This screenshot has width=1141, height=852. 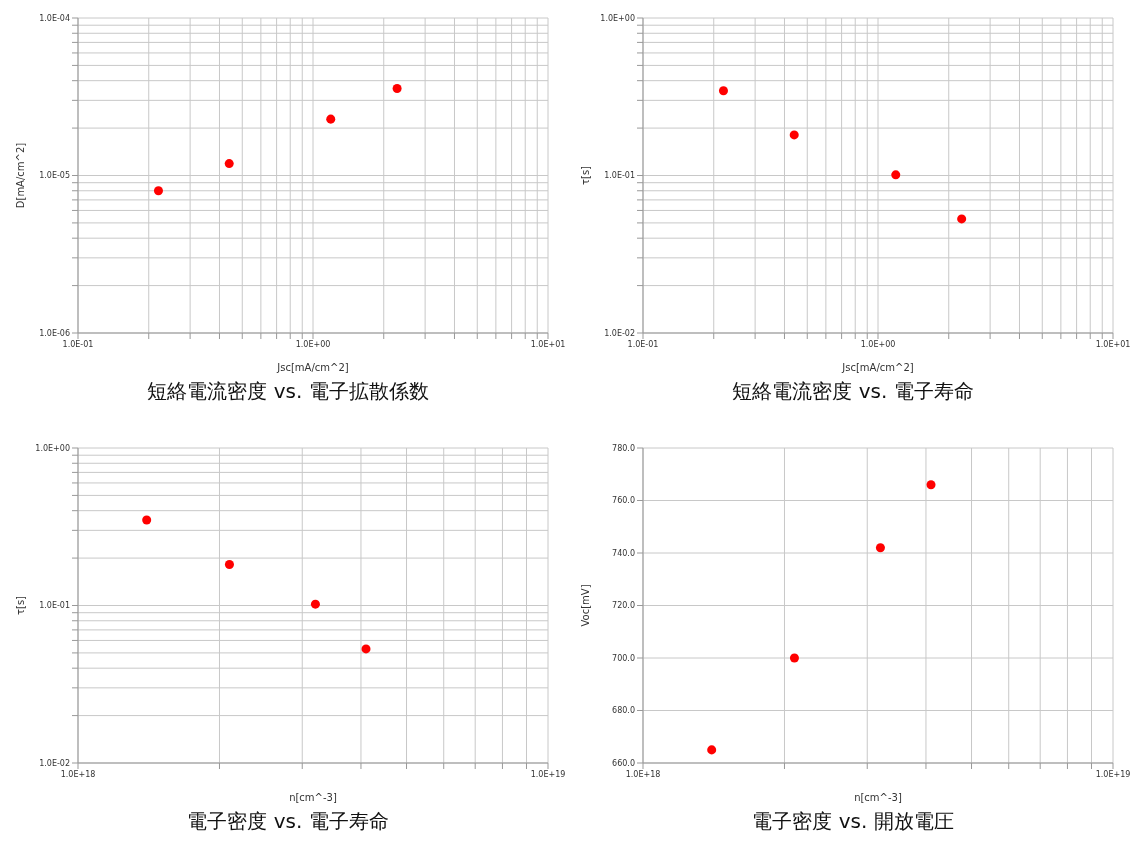 What do you see at coordinates (288, 821) in the screenshot?
I see `text: 電子密度 vs. 電子寿命` at bounding box center [288, 821].